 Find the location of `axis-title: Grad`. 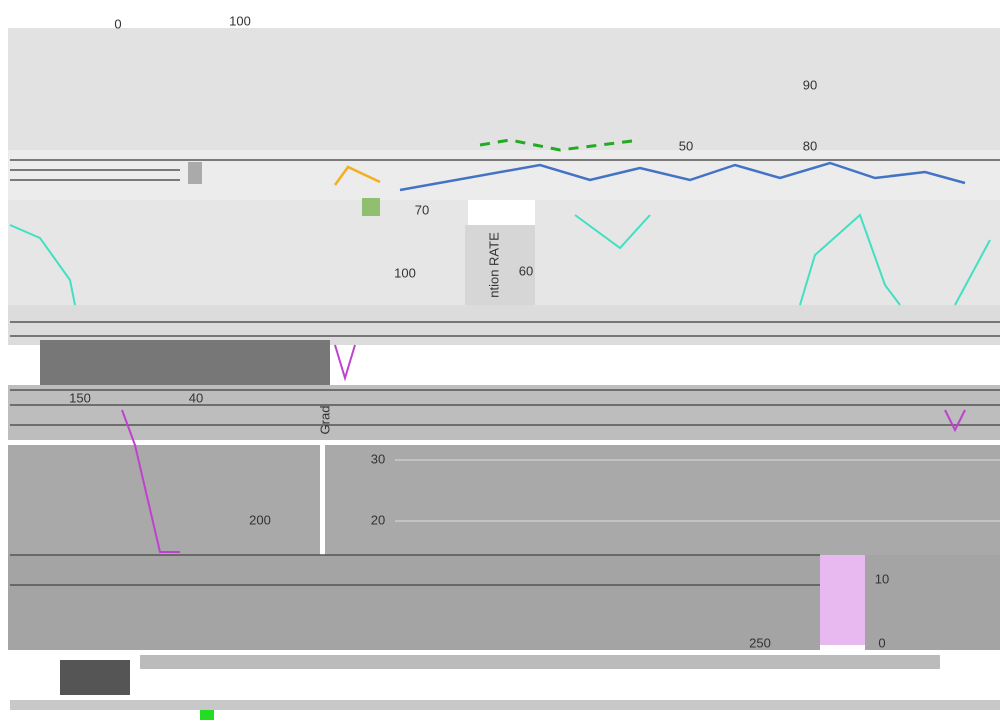

axis-title: Grad is located at coordinates (324, 420).